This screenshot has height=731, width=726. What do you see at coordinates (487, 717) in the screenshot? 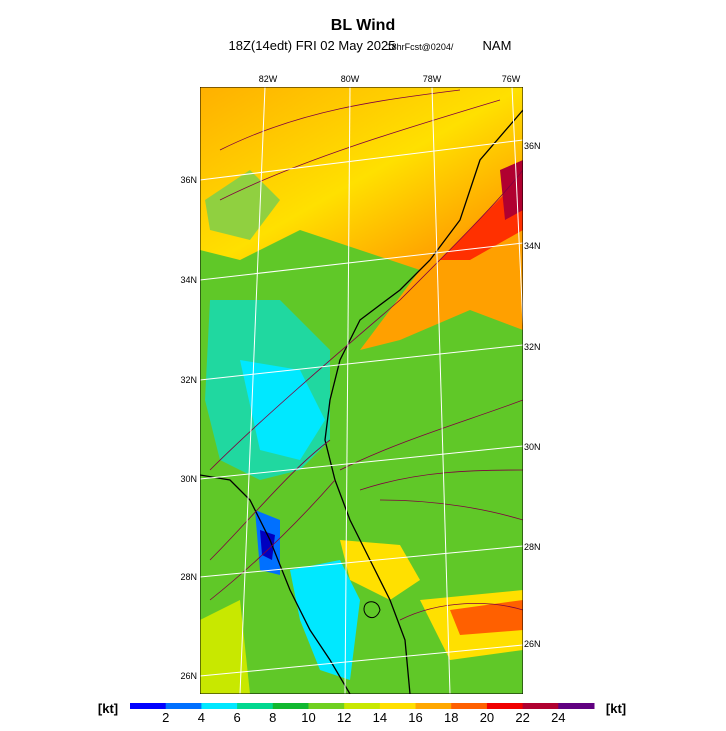
I see `colorbar-tick: 20` at bounding box center [487, 717].